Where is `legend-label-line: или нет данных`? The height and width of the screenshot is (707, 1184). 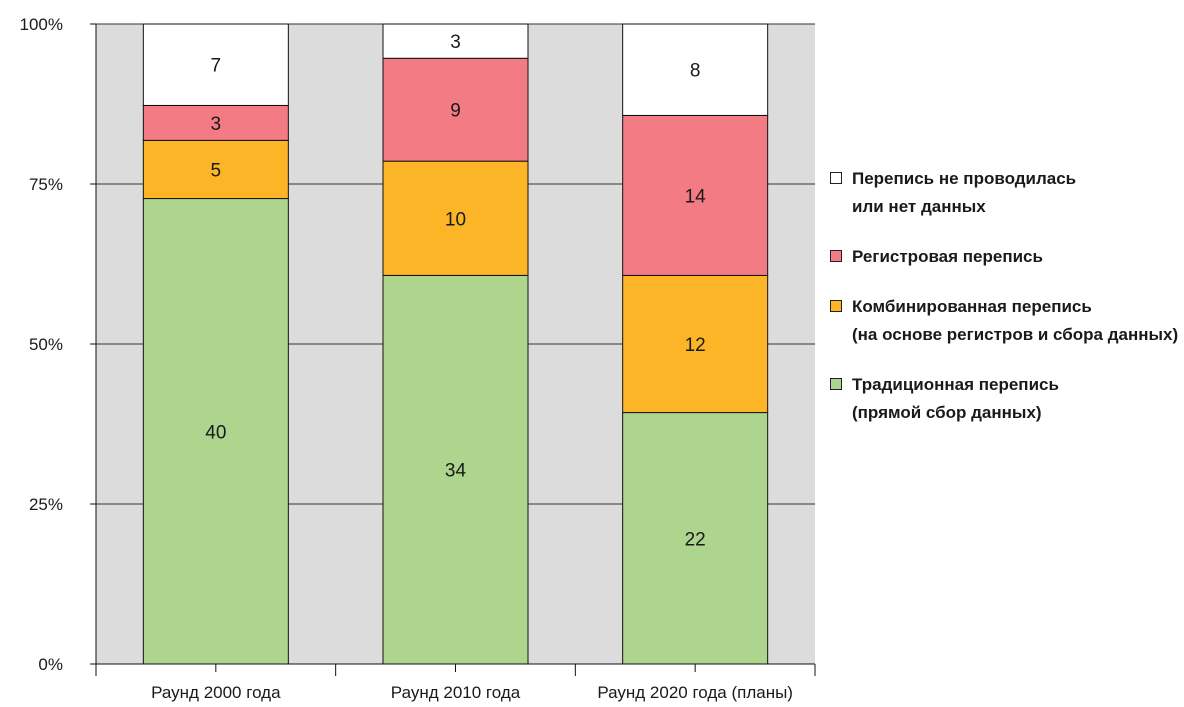
legend-label-line: или нет данных is located at coordinates (919, 206).